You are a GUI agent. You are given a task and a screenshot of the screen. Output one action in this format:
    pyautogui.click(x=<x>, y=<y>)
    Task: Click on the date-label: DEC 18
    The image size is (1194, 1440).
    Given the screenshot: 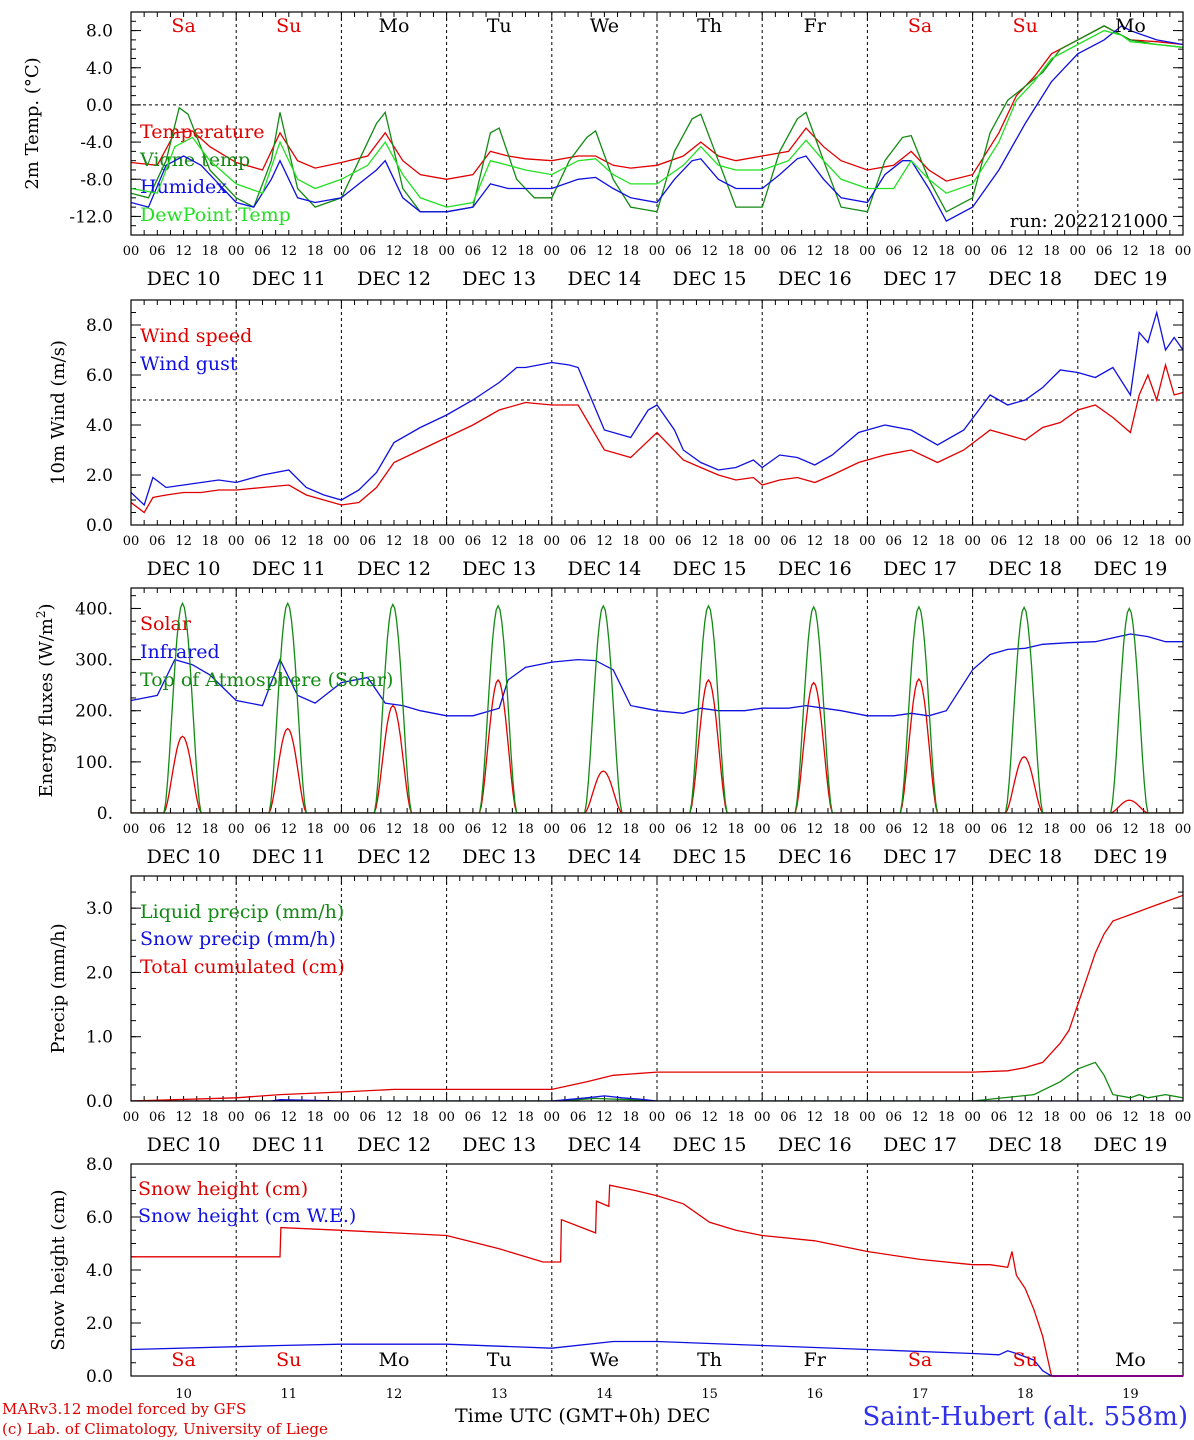 What is the action you would take?
    pyautogui.click(x=1025, y=857)
    